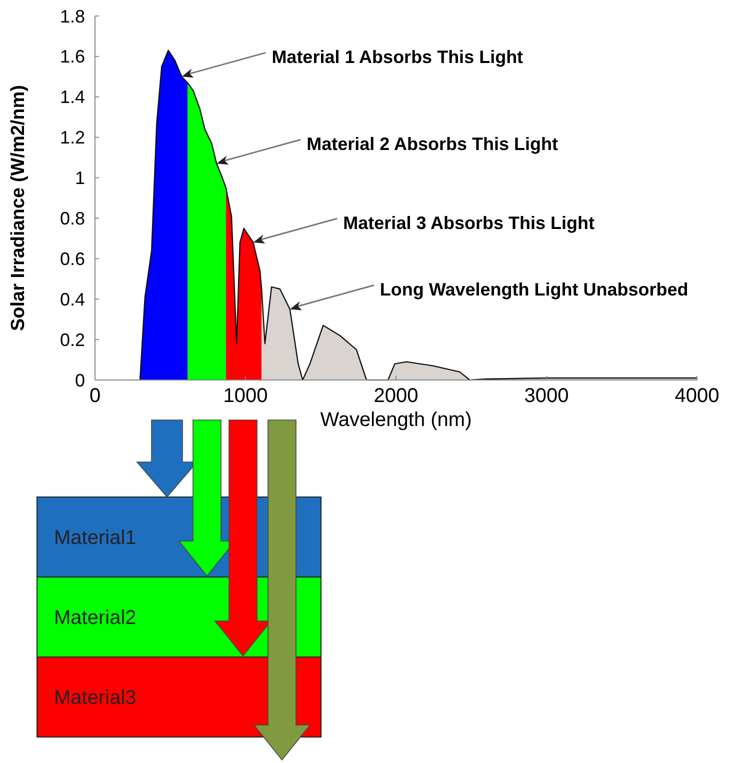 The image size is (738, 763). What do you see at coordinates (245, 396) in the screenshot?
I see `x-tick-label: 1000` at bounding box center [245, 396].